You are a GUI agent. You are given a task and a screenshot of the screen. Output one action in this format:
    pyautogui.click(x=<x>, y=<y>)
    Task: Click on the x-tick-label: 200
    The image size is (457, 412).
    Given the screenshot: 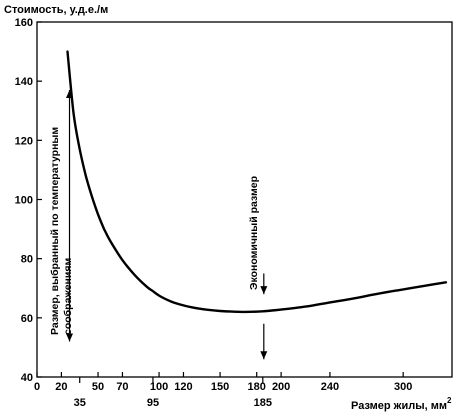 What is the action you would take?
    pyautogui.click(x=281, y=387)
    